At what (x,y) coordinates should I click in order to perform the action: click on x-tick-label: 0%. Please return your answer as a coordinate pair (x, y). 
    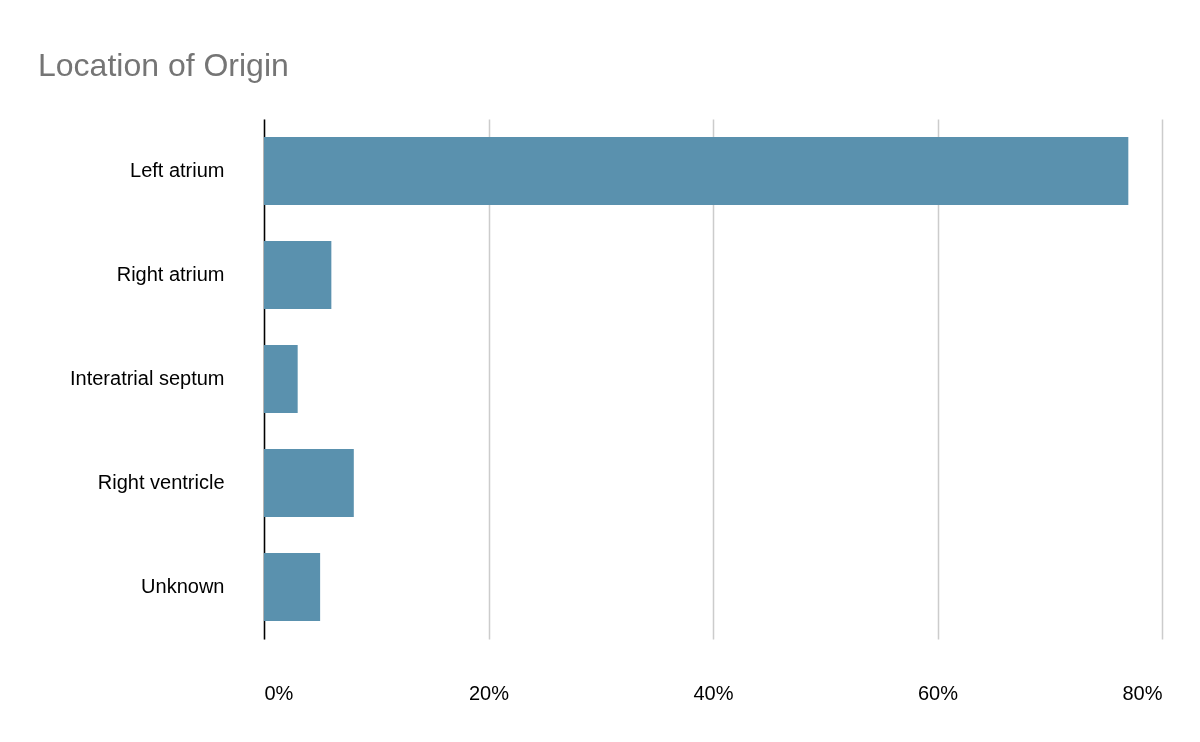
    Looking at the image, I should click on (279, 692).